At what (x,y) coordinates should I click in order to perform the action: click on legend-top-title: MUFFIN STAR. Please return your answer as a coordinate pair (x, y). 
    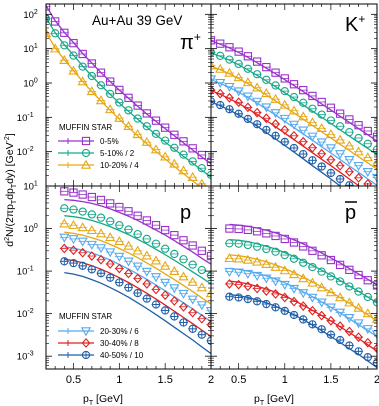
    Looking at the image, I should click on (85, 127).